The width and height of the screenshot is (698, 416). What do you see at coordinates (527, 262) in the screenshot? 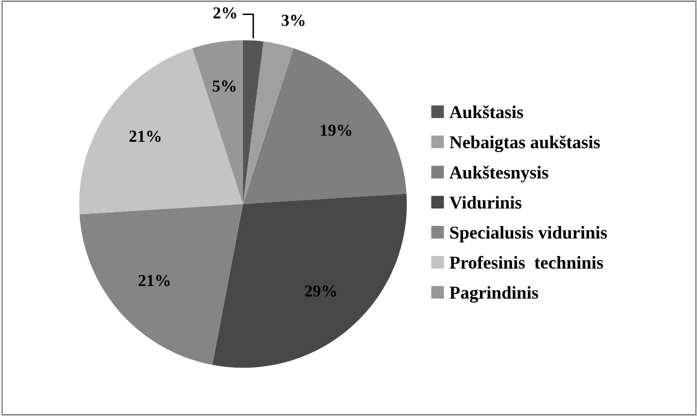
I see `legend-label: Profesinis techninis` at bounding box center [527, 262].